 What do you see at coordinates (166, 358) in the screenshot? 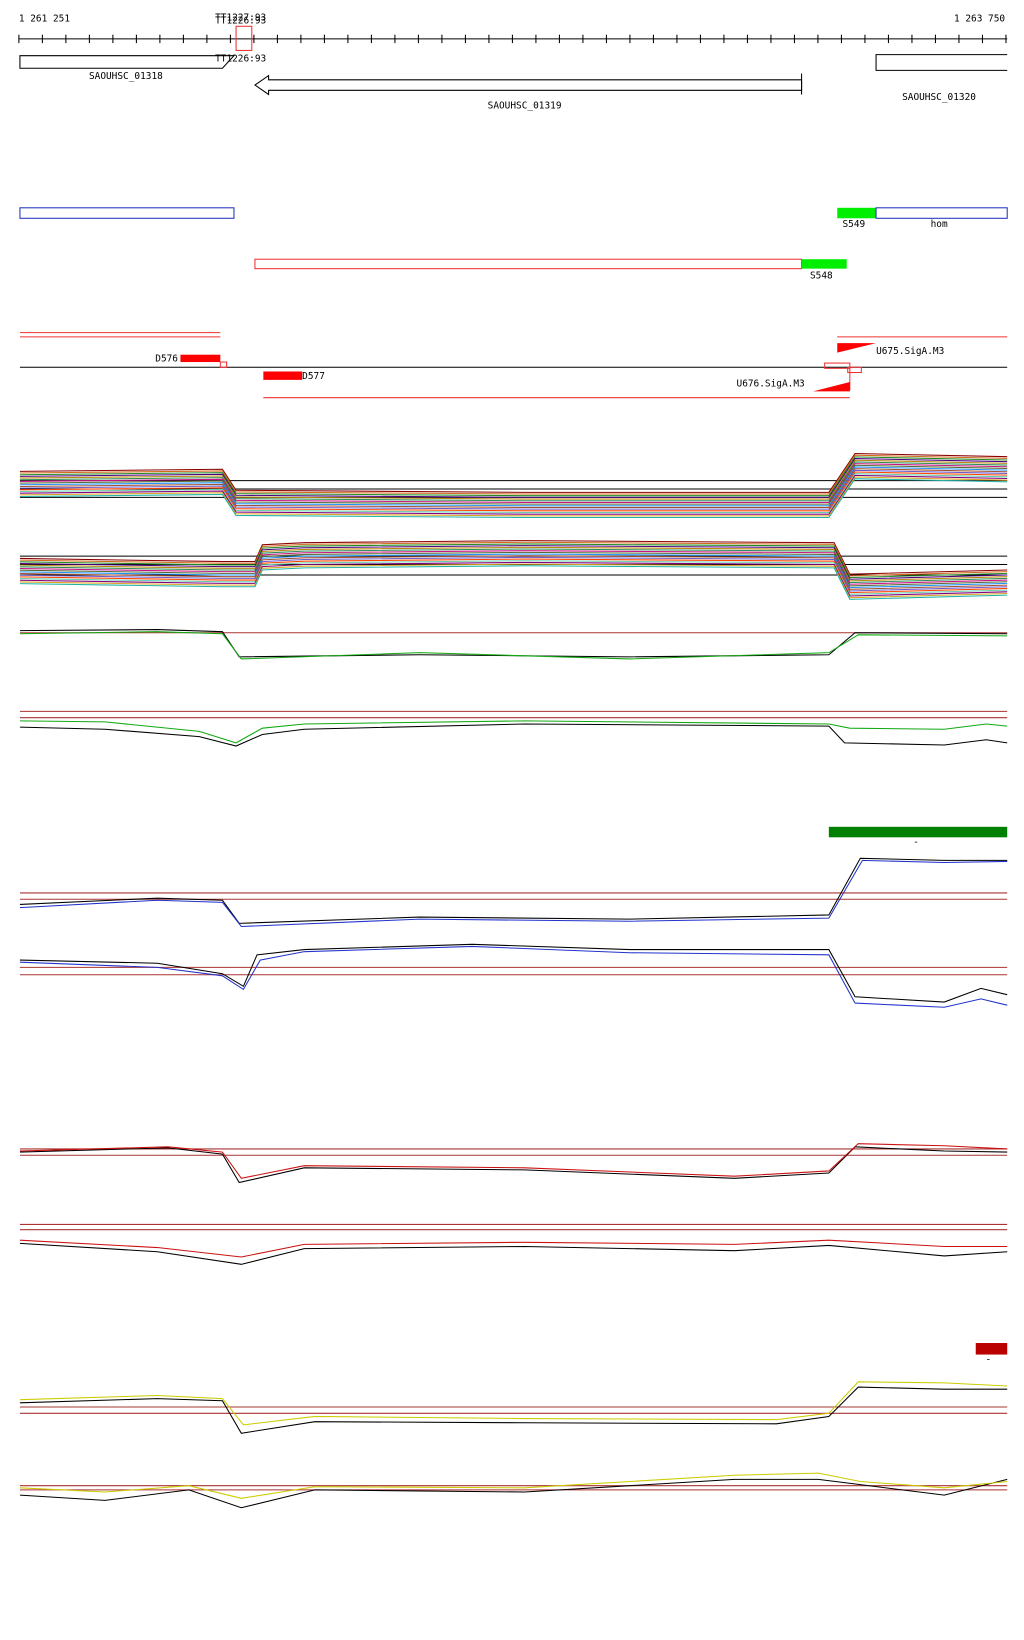
I see `feature-label: D576` at bounding box center [166, 358].